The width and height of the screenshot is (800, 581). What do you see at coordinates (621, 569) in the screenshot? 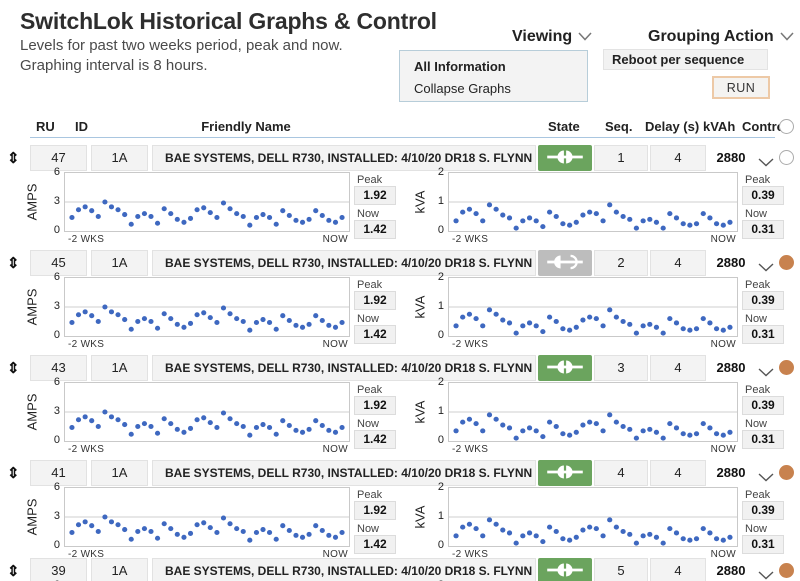
I see `seq-cell: 5` at bounding box center [621, 569].